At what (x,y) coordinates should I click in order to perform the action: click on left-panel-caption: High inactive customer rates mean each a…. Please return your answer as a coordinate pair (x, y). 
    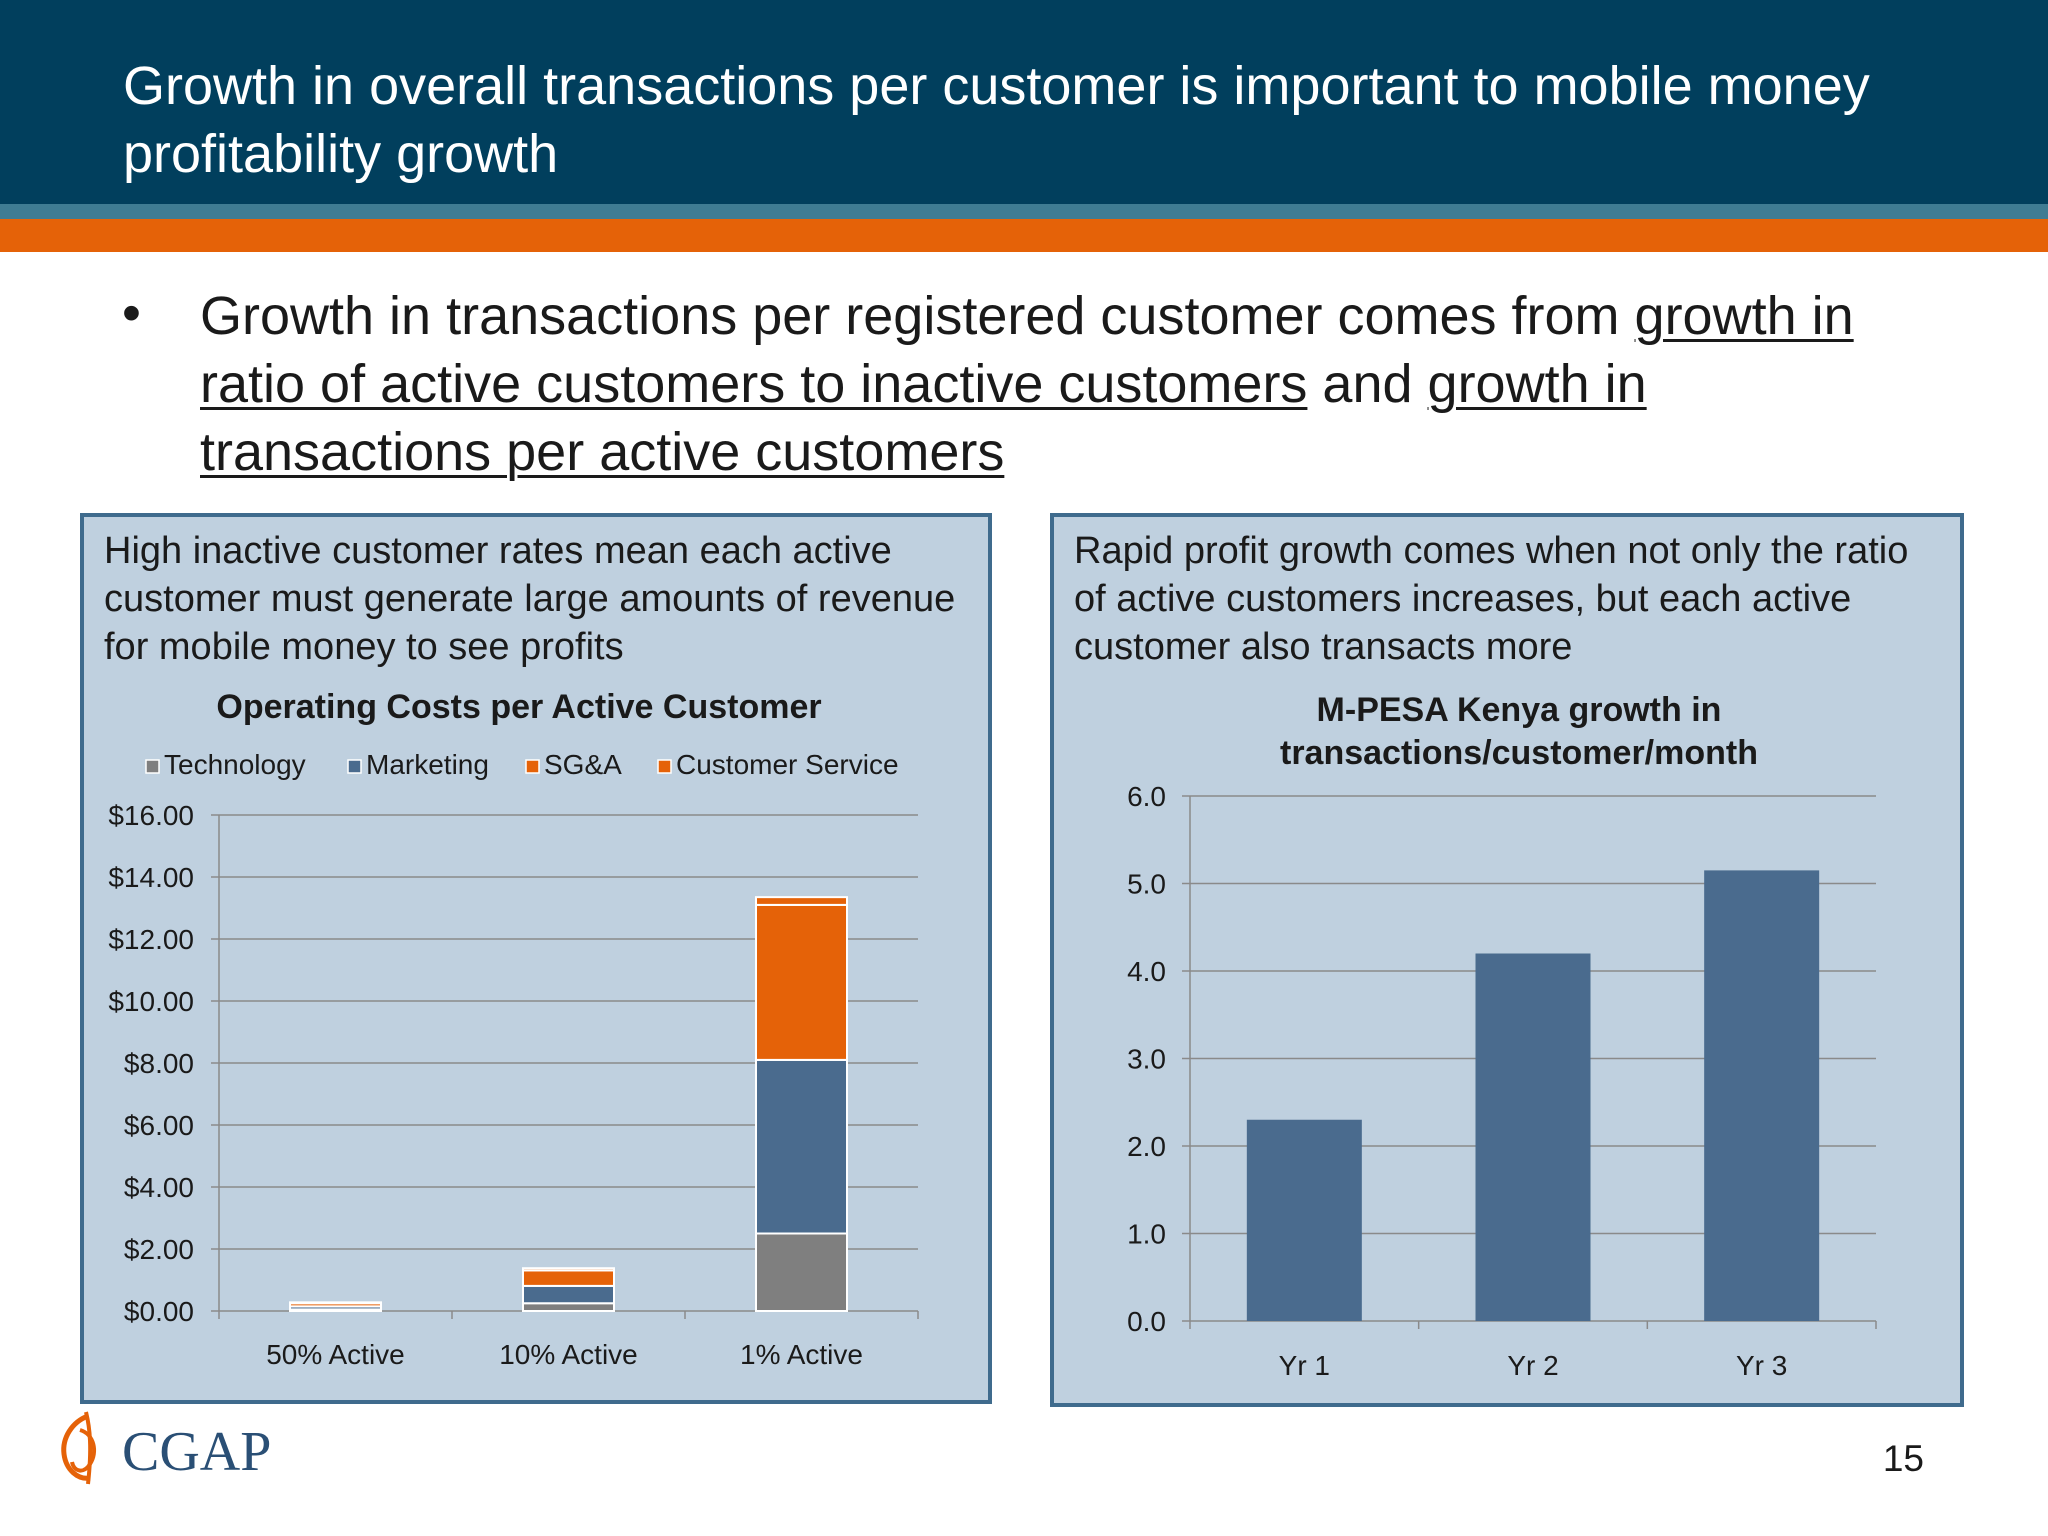
    Looking at the image, I should click on (530, 599).